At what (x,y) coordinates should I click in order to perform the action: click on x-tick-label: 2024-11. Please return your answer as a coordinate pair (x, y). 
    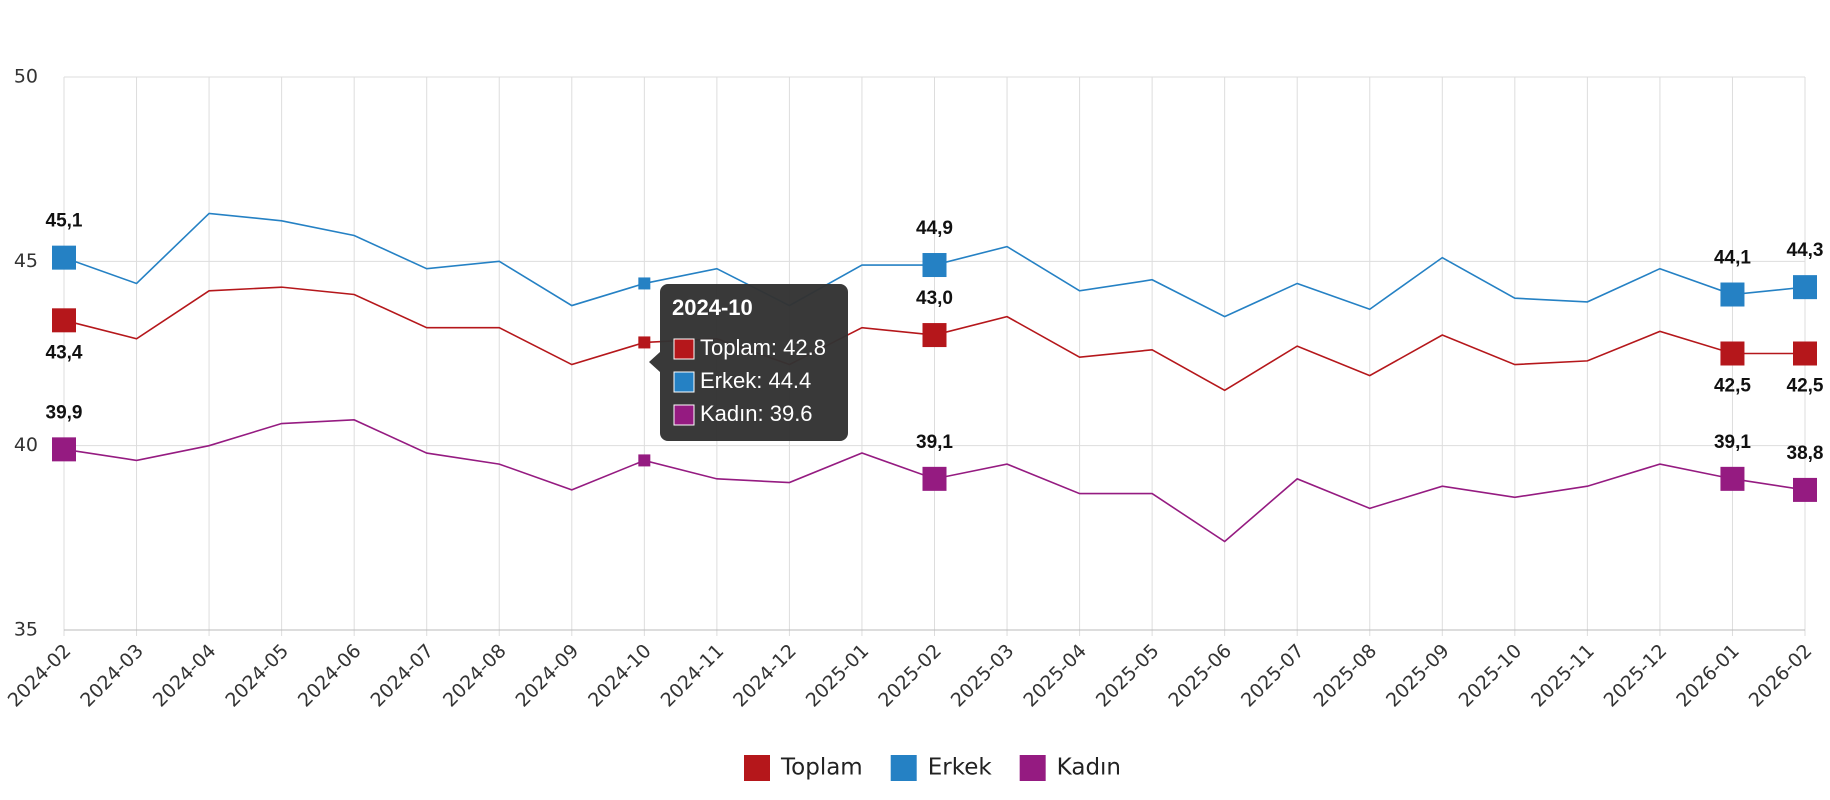
    Looking at the image, I should click on (693, 676).